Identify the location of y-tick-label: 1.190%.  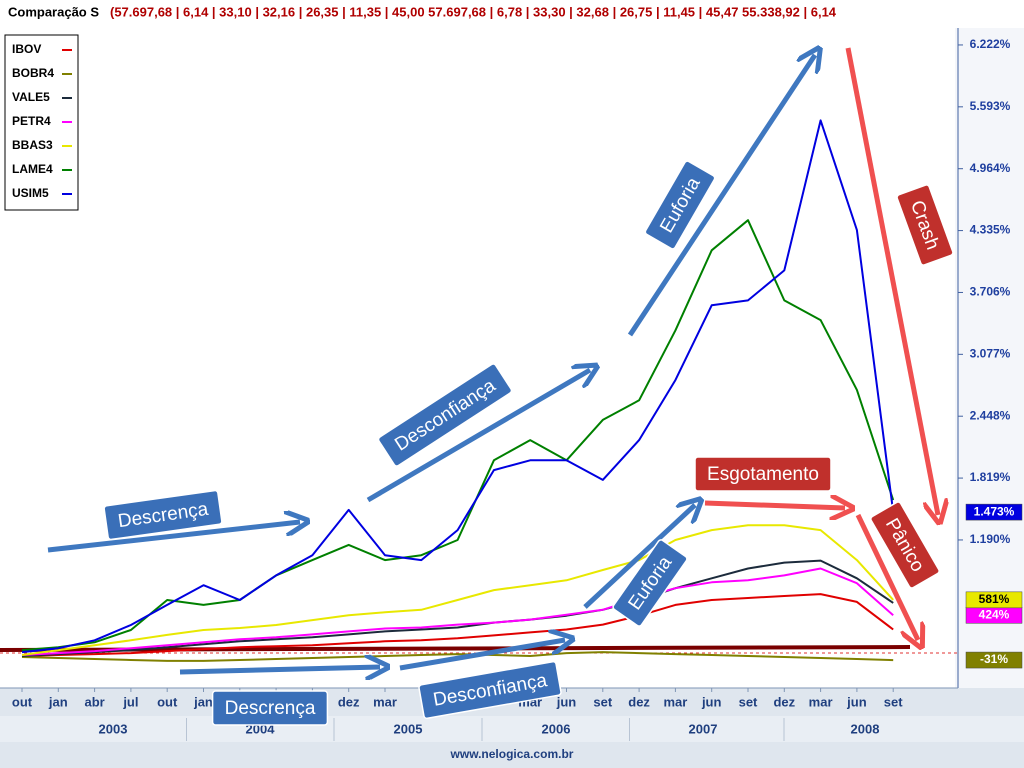
(990, 539).